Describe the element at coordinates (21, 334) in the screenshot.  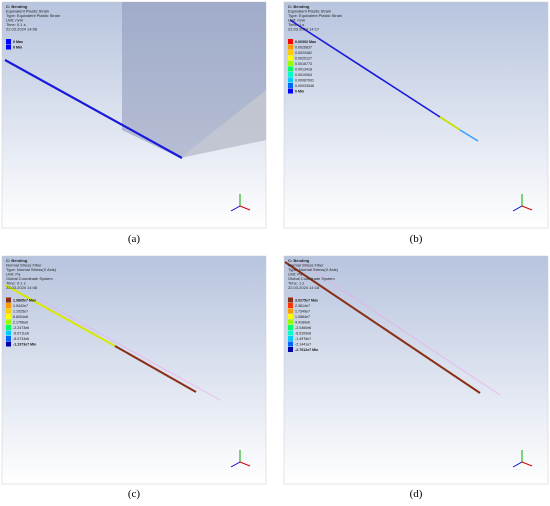
I see `legend-label: -6.6711e6` at that location.